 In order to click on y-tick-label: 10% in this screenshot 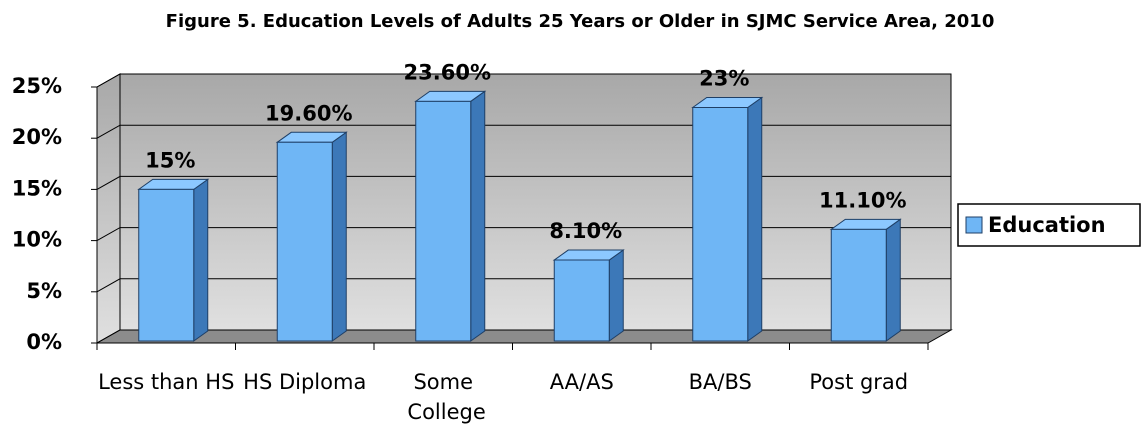, I will do `click(37, 240)`.